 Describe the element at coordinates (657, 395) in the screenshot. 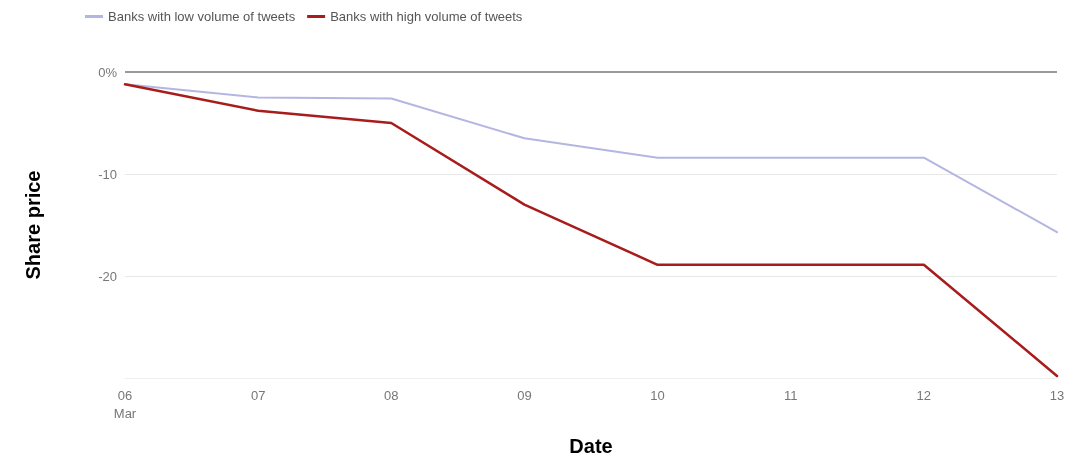

I see `x-tick-label: 10` at that location.